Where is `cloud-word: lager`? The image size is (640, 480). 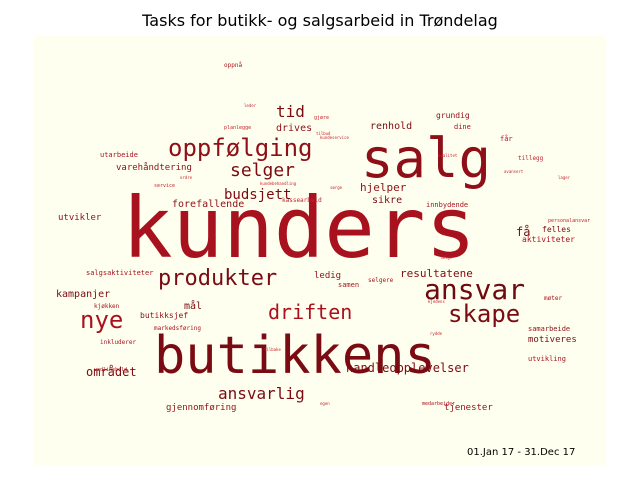 cloud-word: lager is located at coordinates (564, 177).